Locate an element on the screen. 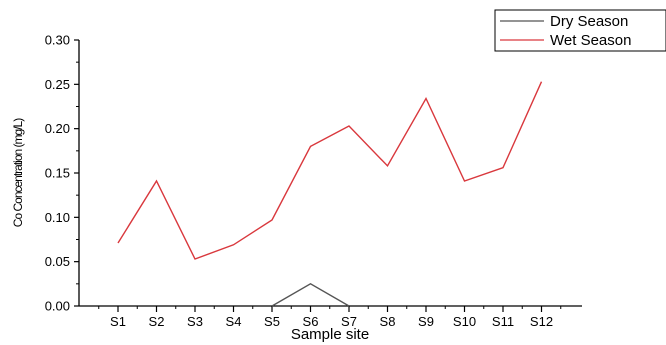 This screenshot has height=345, width=666. x-axis-title: Sample site is located at coordinates (330, 334).